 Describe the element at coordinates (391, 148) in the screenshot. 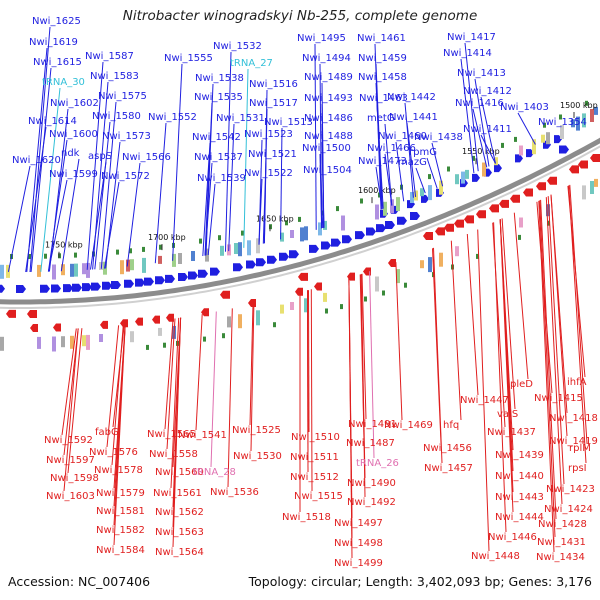

I see `gene-label: Nwi_1466` at that location.